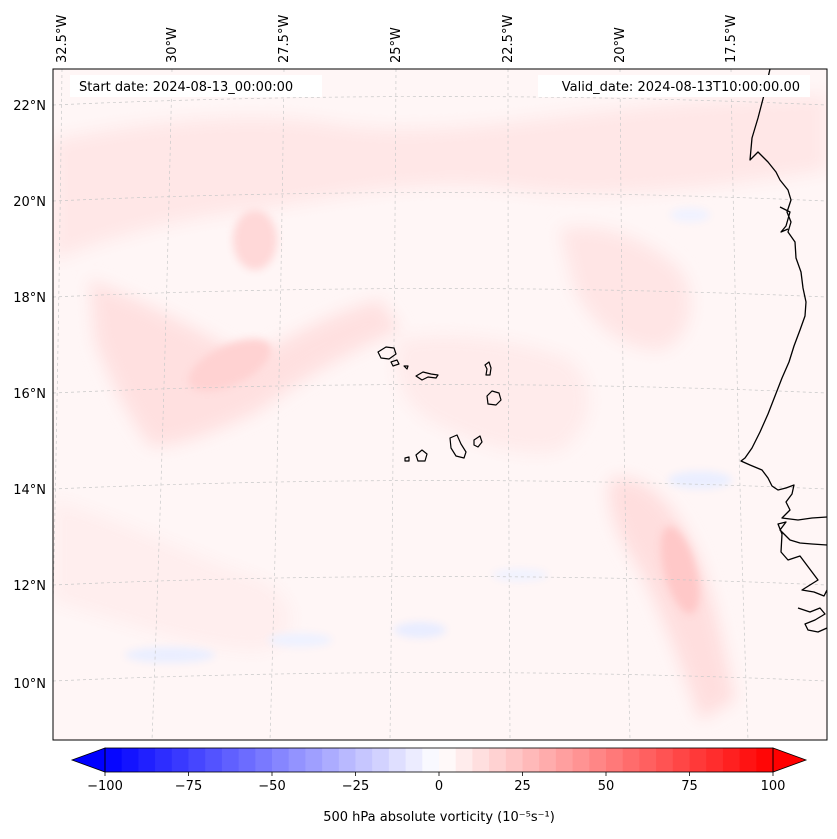 Image resolution: width=837 pixels, height=839 pixels. What do you see at coordinates (88, 760) in the screenshot?
I see `colorbar-extend-min` at bounding box center [88, 760].